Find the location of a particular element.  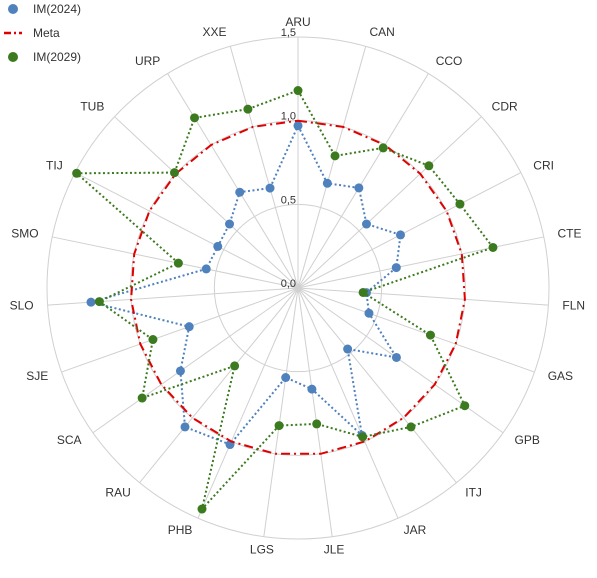

category-label: RAU is located at coordinates (117, 493).